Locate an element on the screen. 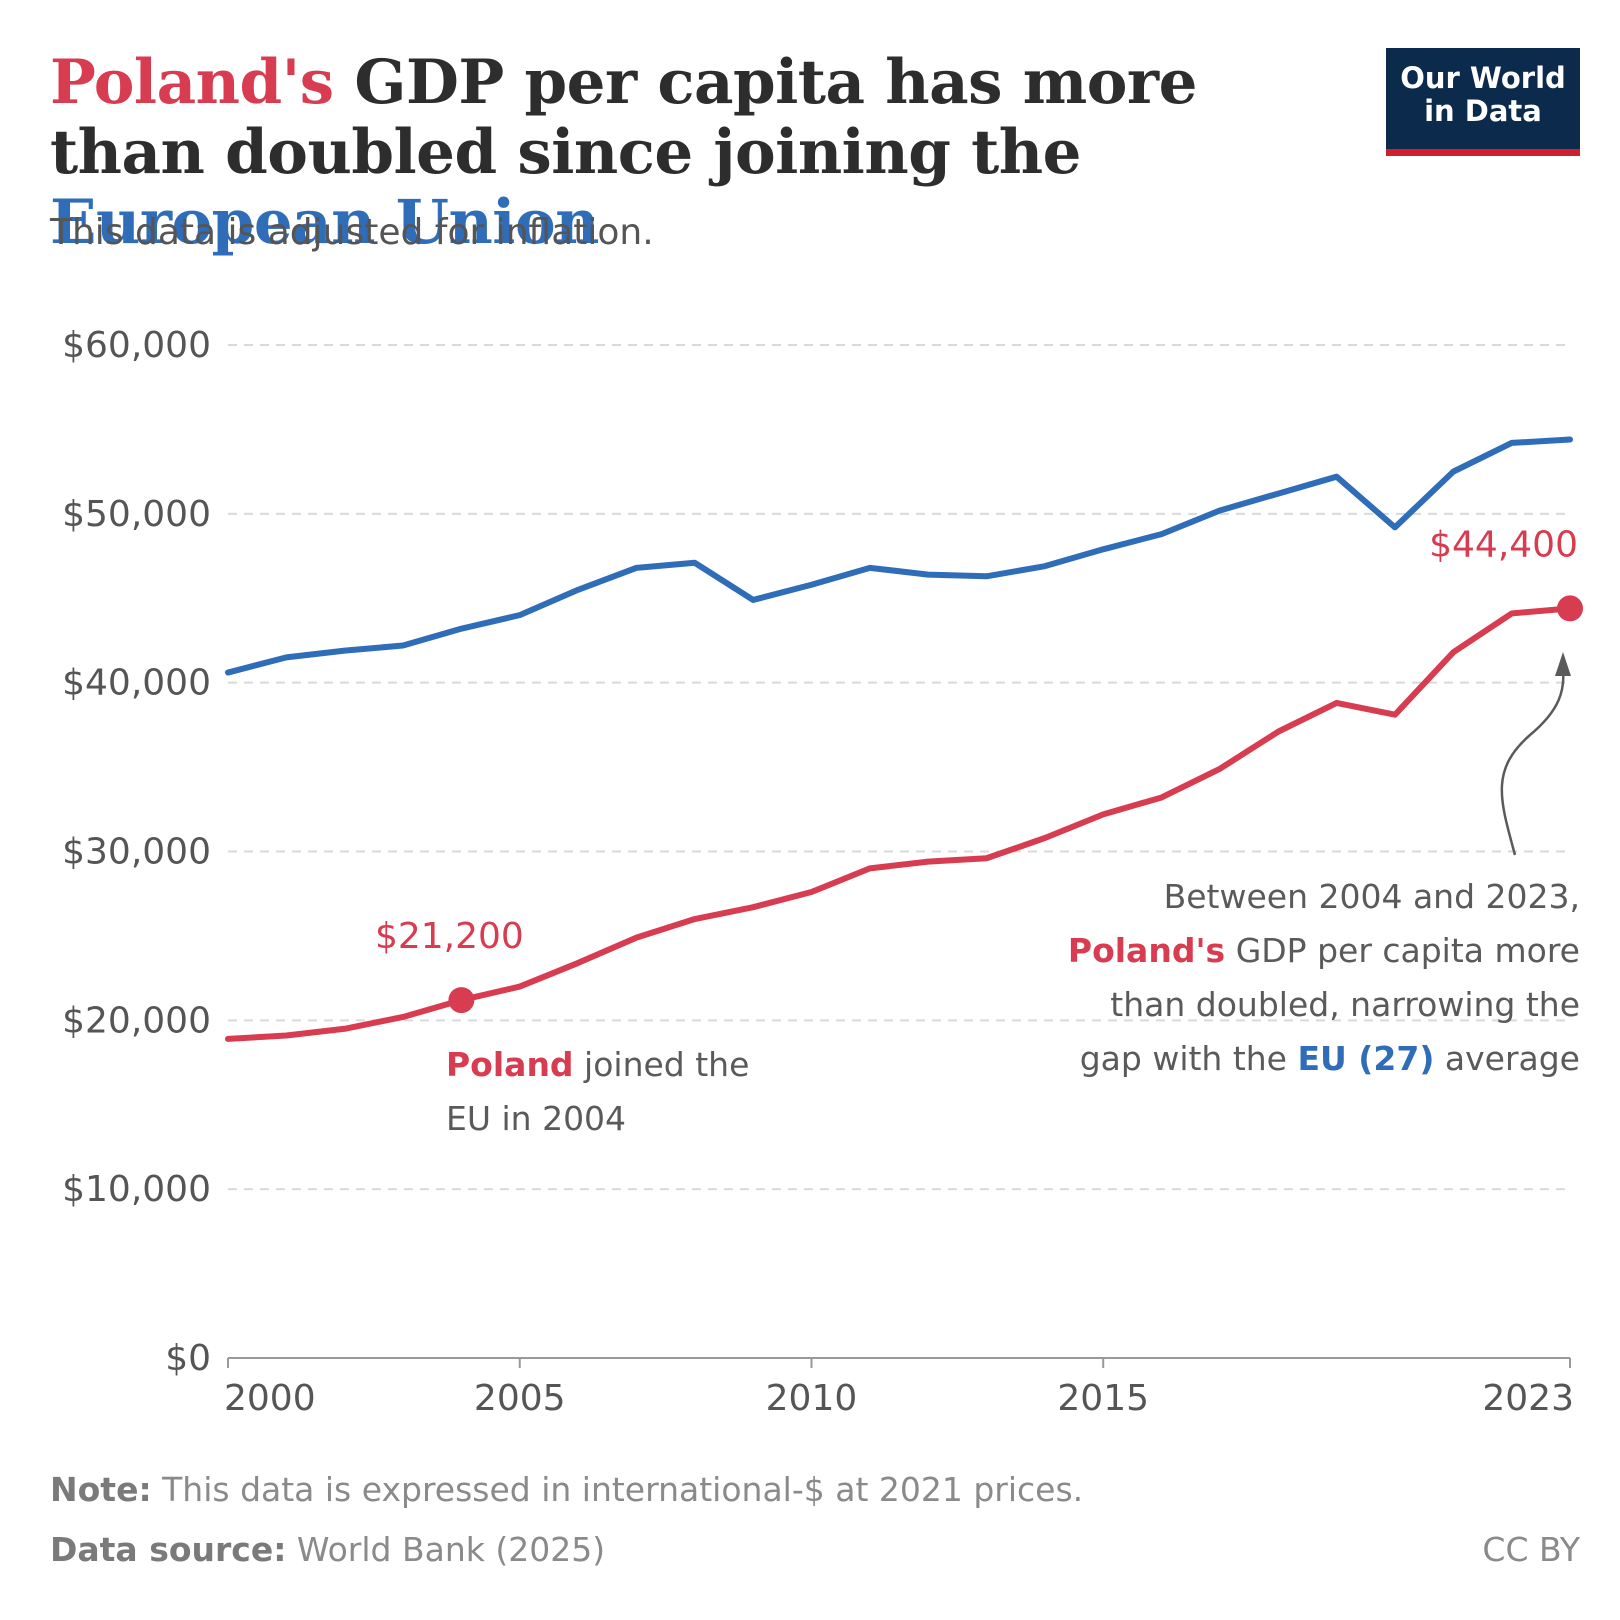 The image size is (1620, 1620). x-tick-label: 2005 is located at coordinates (520, 1398).